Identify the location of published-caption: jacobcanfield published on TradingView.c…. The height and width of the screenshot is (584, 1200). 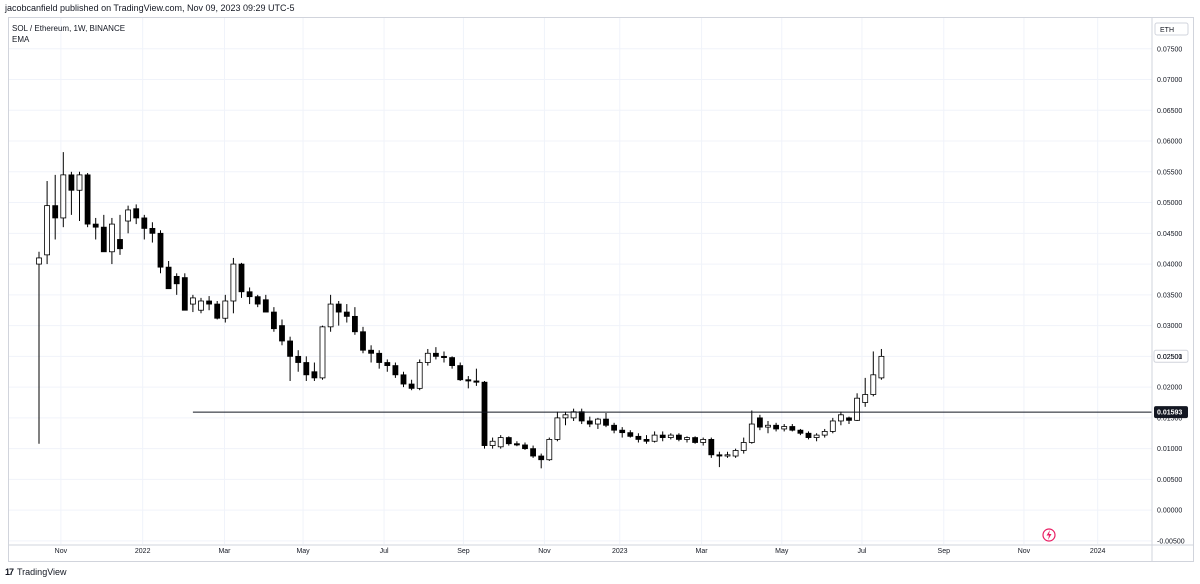
(150, 8).